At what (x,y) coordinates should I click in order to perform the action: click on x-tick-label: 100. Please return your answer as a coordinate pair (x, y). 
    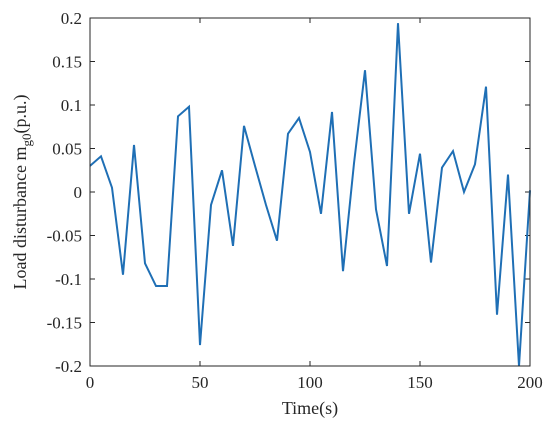
    Looking at the image, I should click on (310, 382).